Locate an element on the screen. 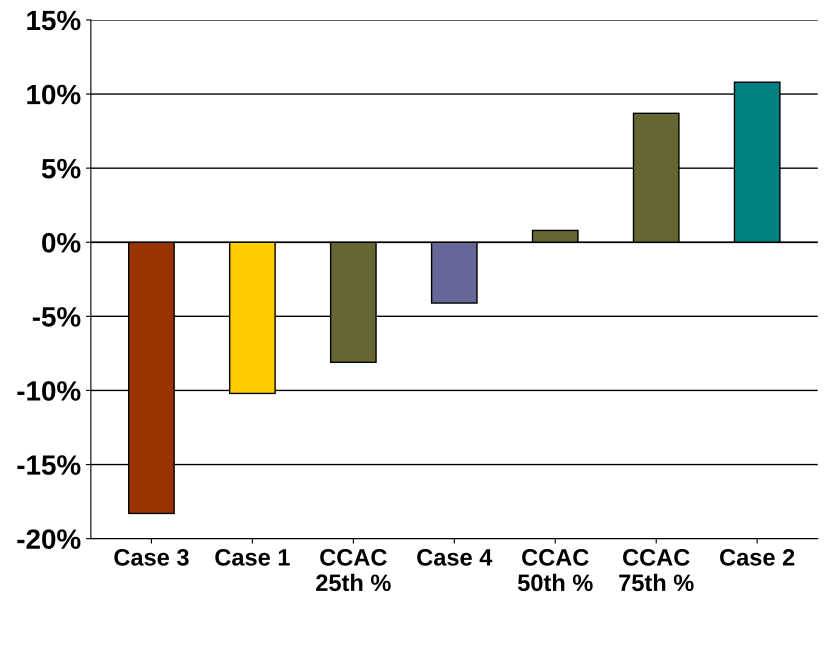  x-tick-label: Case 4 is located at coordinates (454, 557).